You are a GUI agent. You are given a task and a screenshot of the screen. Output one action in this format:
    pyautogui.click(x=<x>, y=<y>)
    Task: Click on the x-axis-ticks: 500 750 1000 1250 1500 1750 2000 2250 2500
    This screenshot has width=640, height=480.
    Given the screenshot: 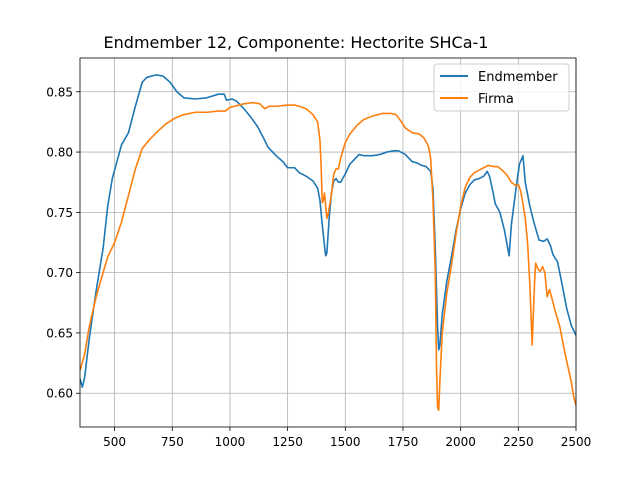 What is the action you would take?
    pyautogui.click(x=347, y=438)
    